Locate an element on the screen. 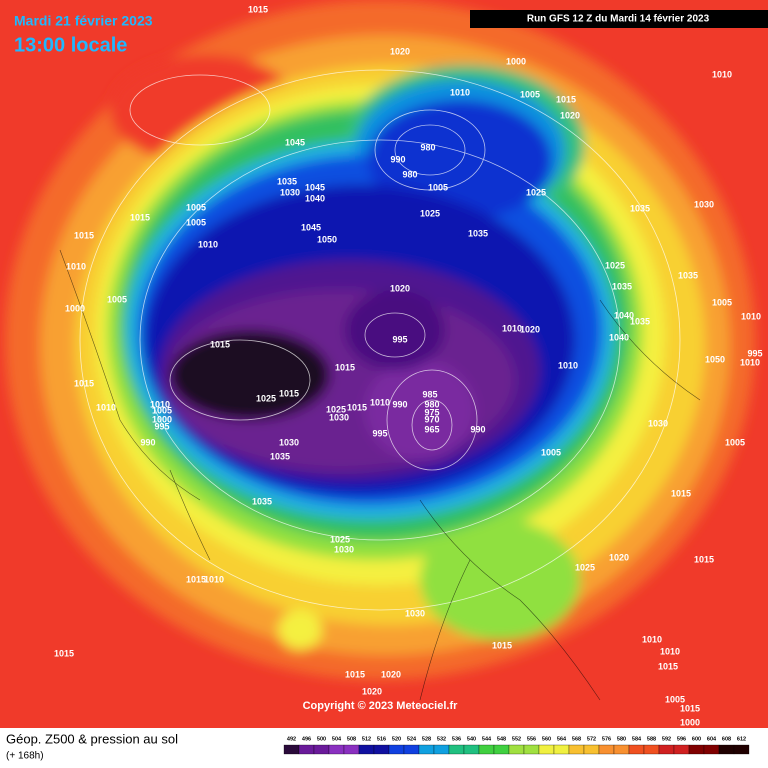 This screenshot has height=768, width=768. colorbar-label: 572 is located at coordinates (591, 739).